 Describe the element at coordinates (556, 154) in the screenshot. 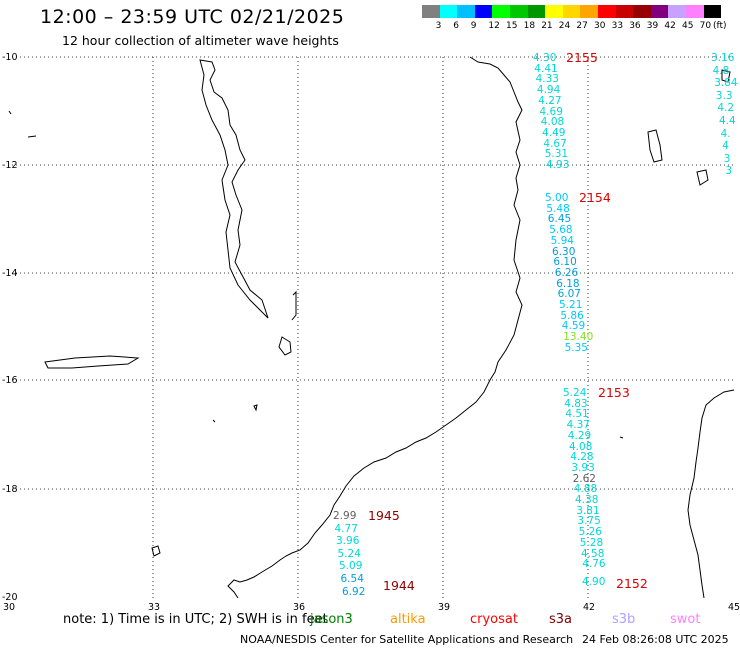

I see `wave-height-value: 5.31` at that location.